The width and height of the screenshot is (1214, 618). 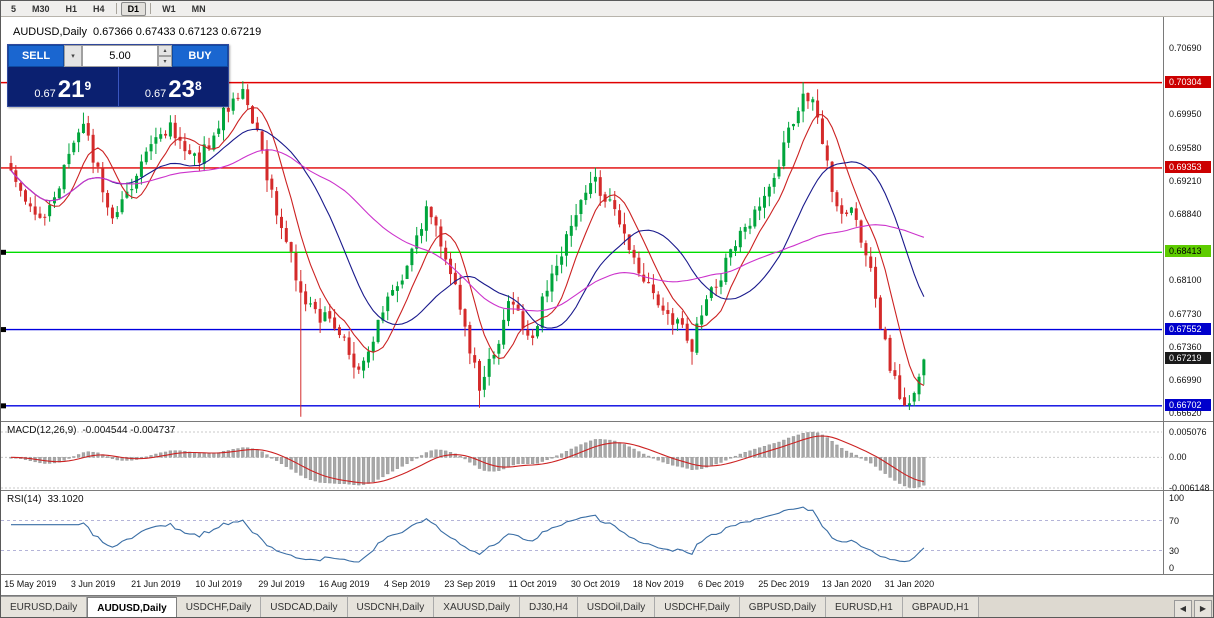 What do you see at coordinates (169, 8) in the screenshot?
I see `timeframe-button-w1: W1` at bounding box center [169, 8].